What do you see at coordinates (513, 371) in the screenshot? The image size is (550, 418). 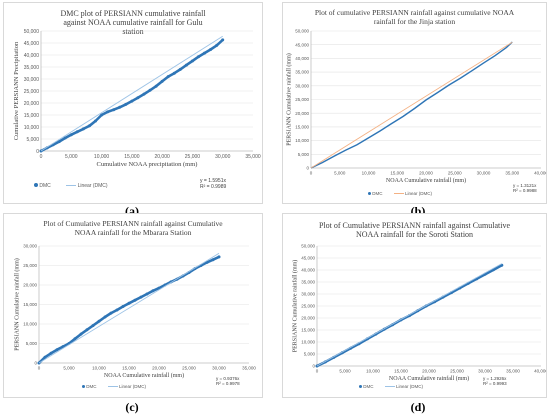 I see `x-tick-label: 35,000` at bounding box center [513, 371].